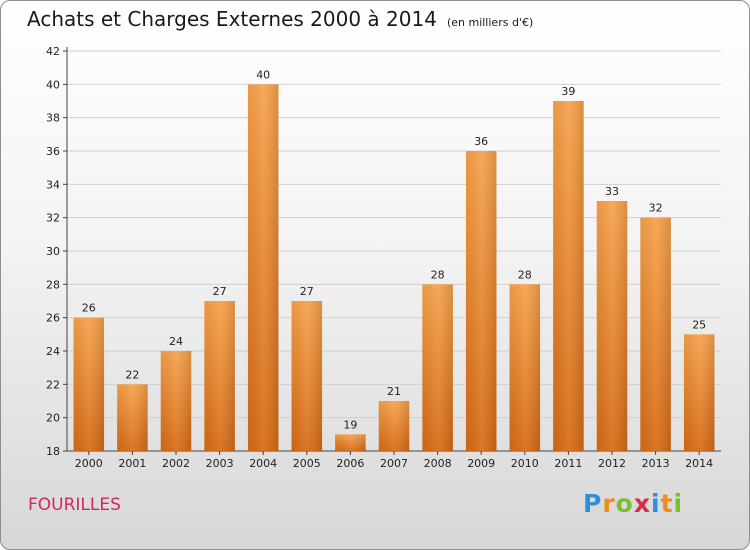 The width and height of the screenshot is (750, 550). Describe the element at coordinates (612, 463) in the screenshot. I see `x-tick-label: 2012` at that location.